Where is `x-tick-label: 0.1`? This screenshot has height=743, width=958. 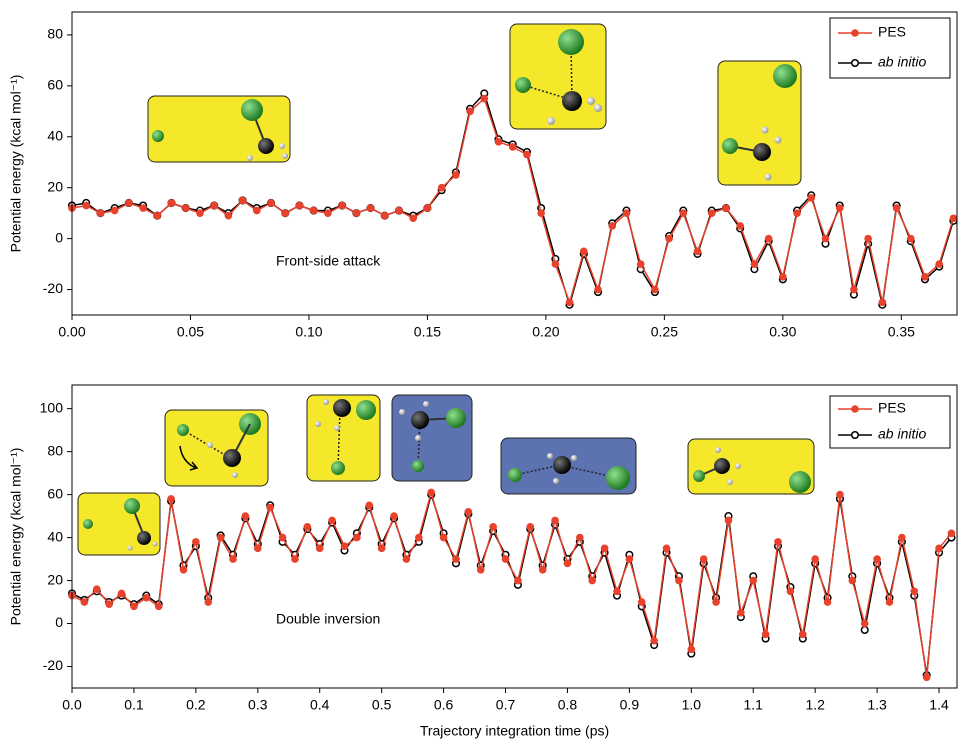
x-tick-label: 0.1 is located at coordinates (134, 705).